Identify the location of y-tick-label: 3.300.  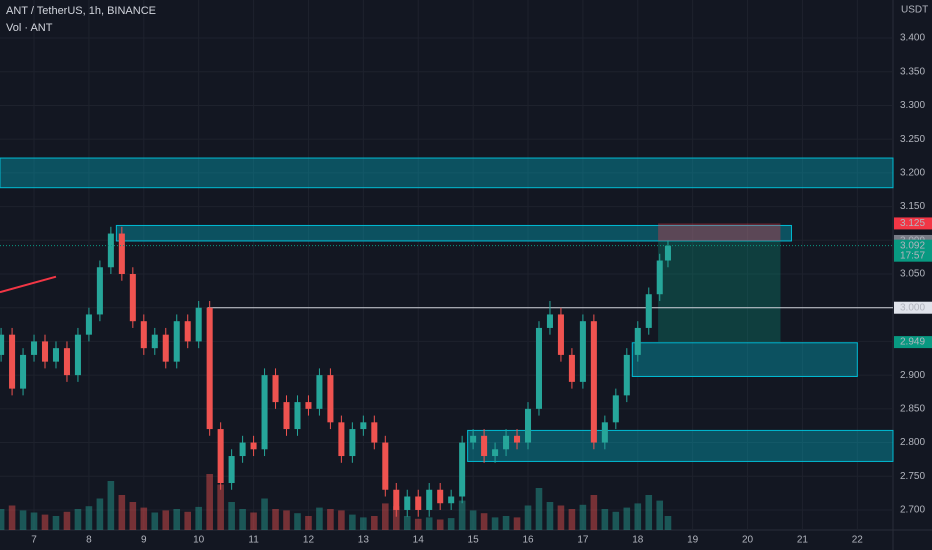
(912, 105).